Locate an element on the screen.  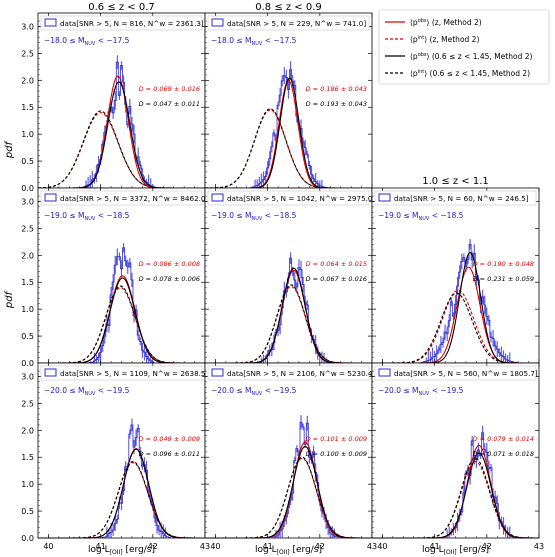
x-axis-label-1: log L[OII] [erg/s] is located at coordinates (288, 550).